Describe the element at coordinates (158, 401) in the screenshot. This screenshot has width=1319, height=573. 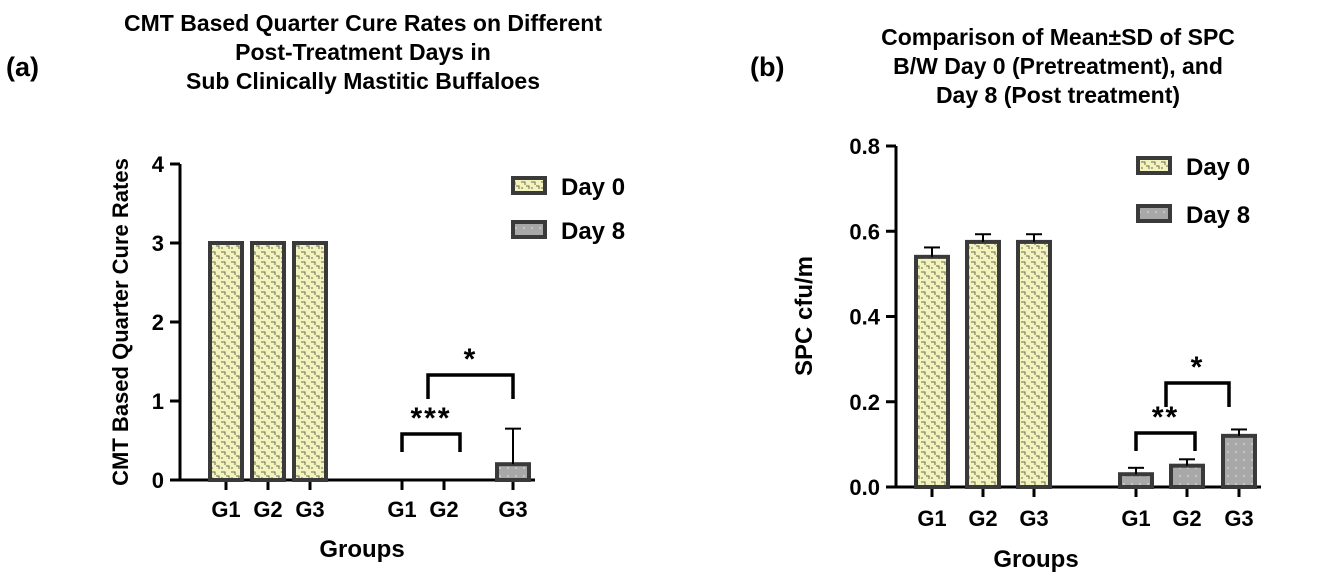
I see `panel-a-y-tick-label: 1` at that location.